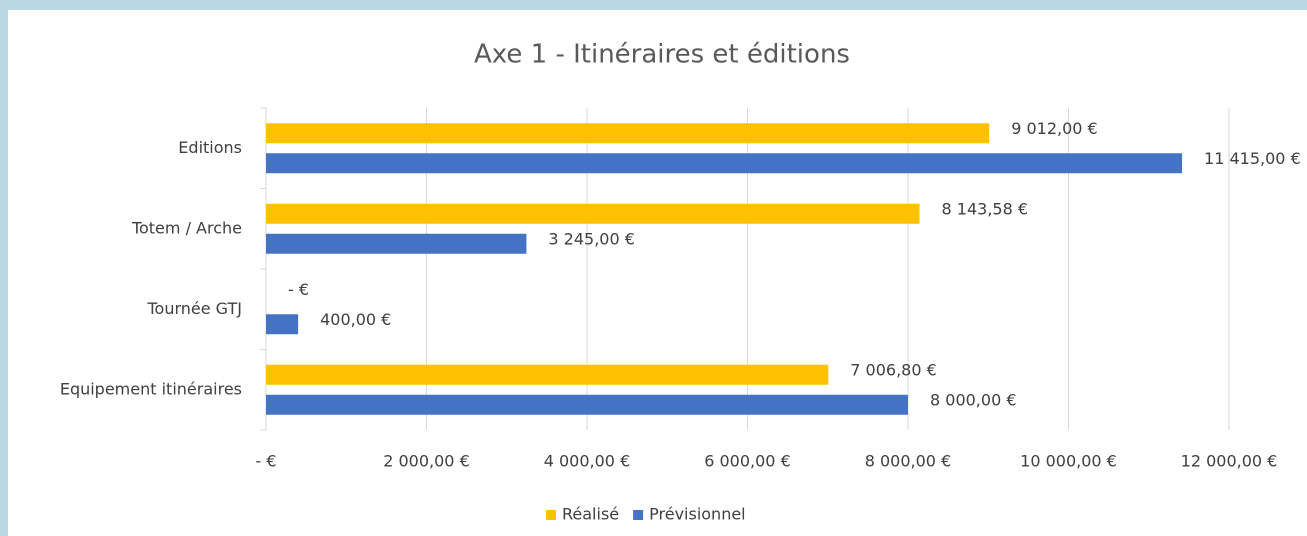 This screenshot has width=1307, height=536. Describe the element at coordinates (298, 289) in the screenshot. I see `data-label: - €` at that location.